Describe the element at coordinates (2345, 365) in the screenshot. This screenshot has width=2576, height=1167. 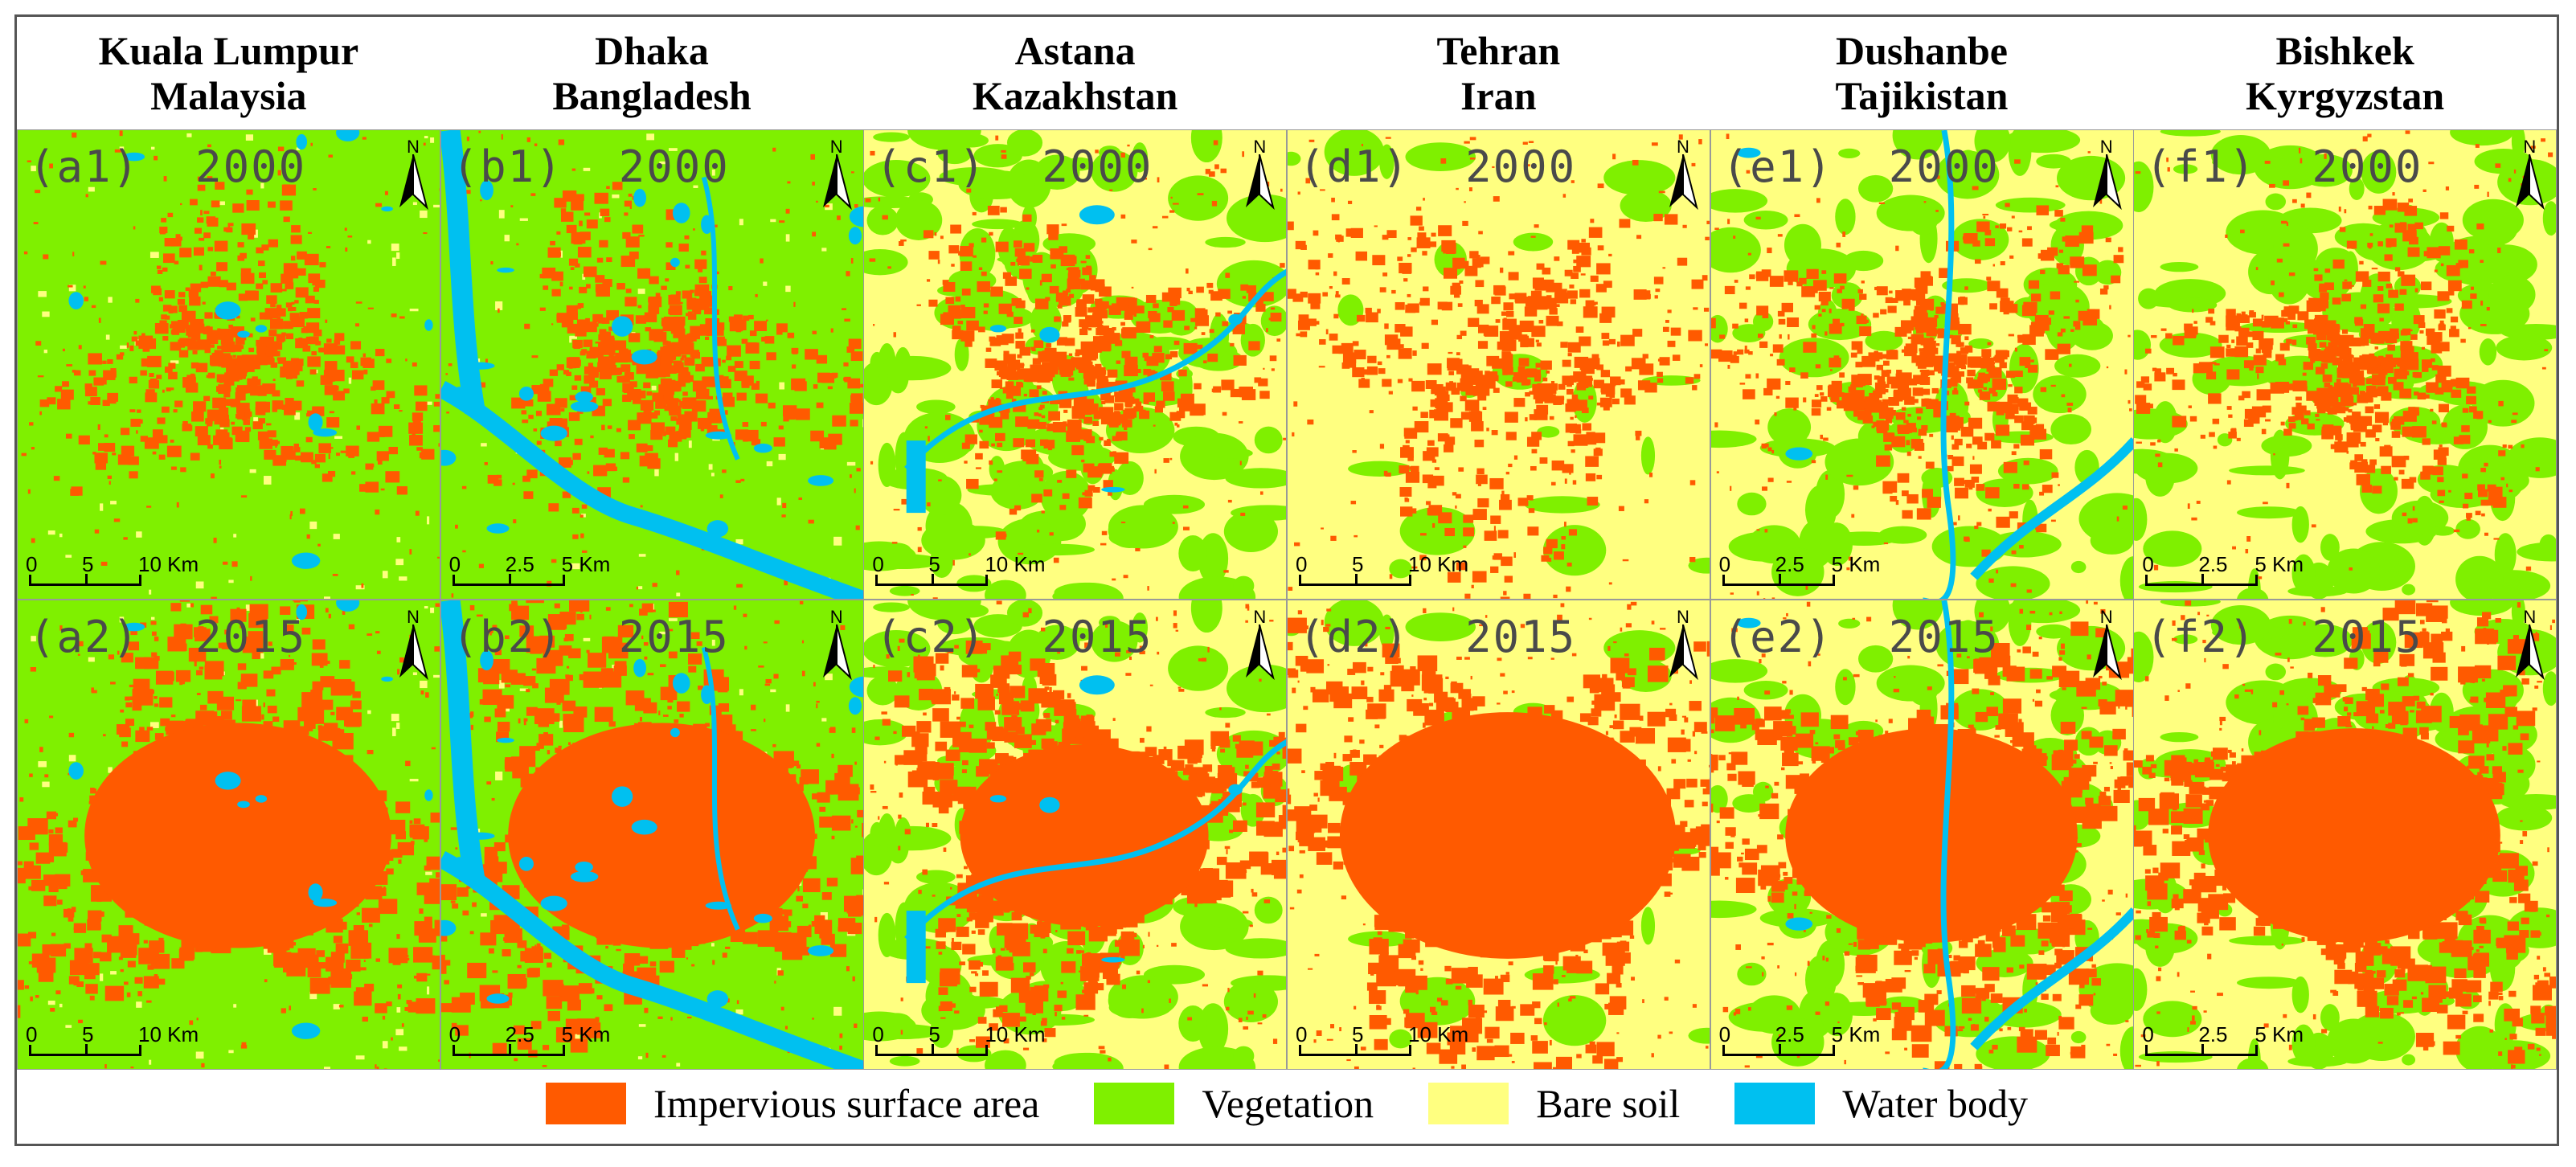
I see `land-cover-map: (f1) 2000 N 0 2.5 5 Km` at that location.